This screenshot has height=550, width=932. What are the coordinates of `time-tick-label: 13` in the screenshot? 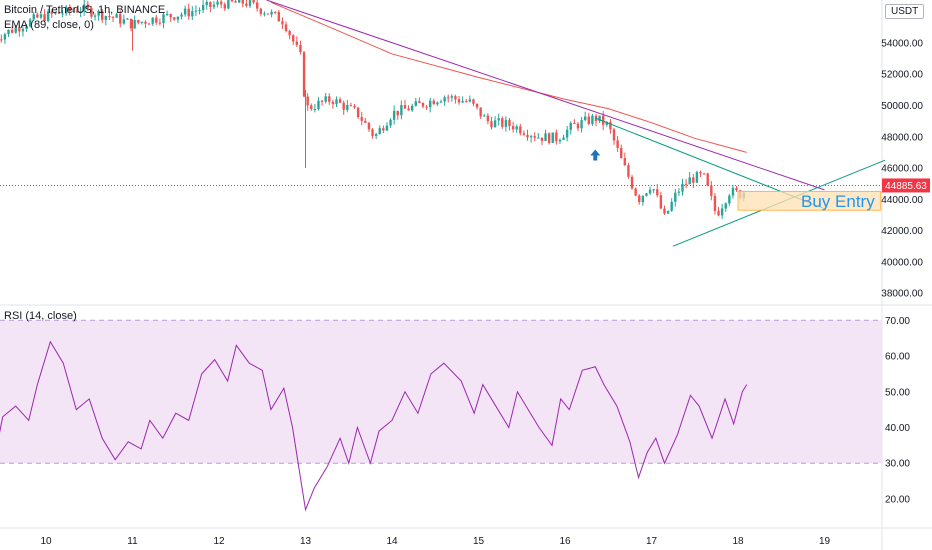 It's located at (306, 541).